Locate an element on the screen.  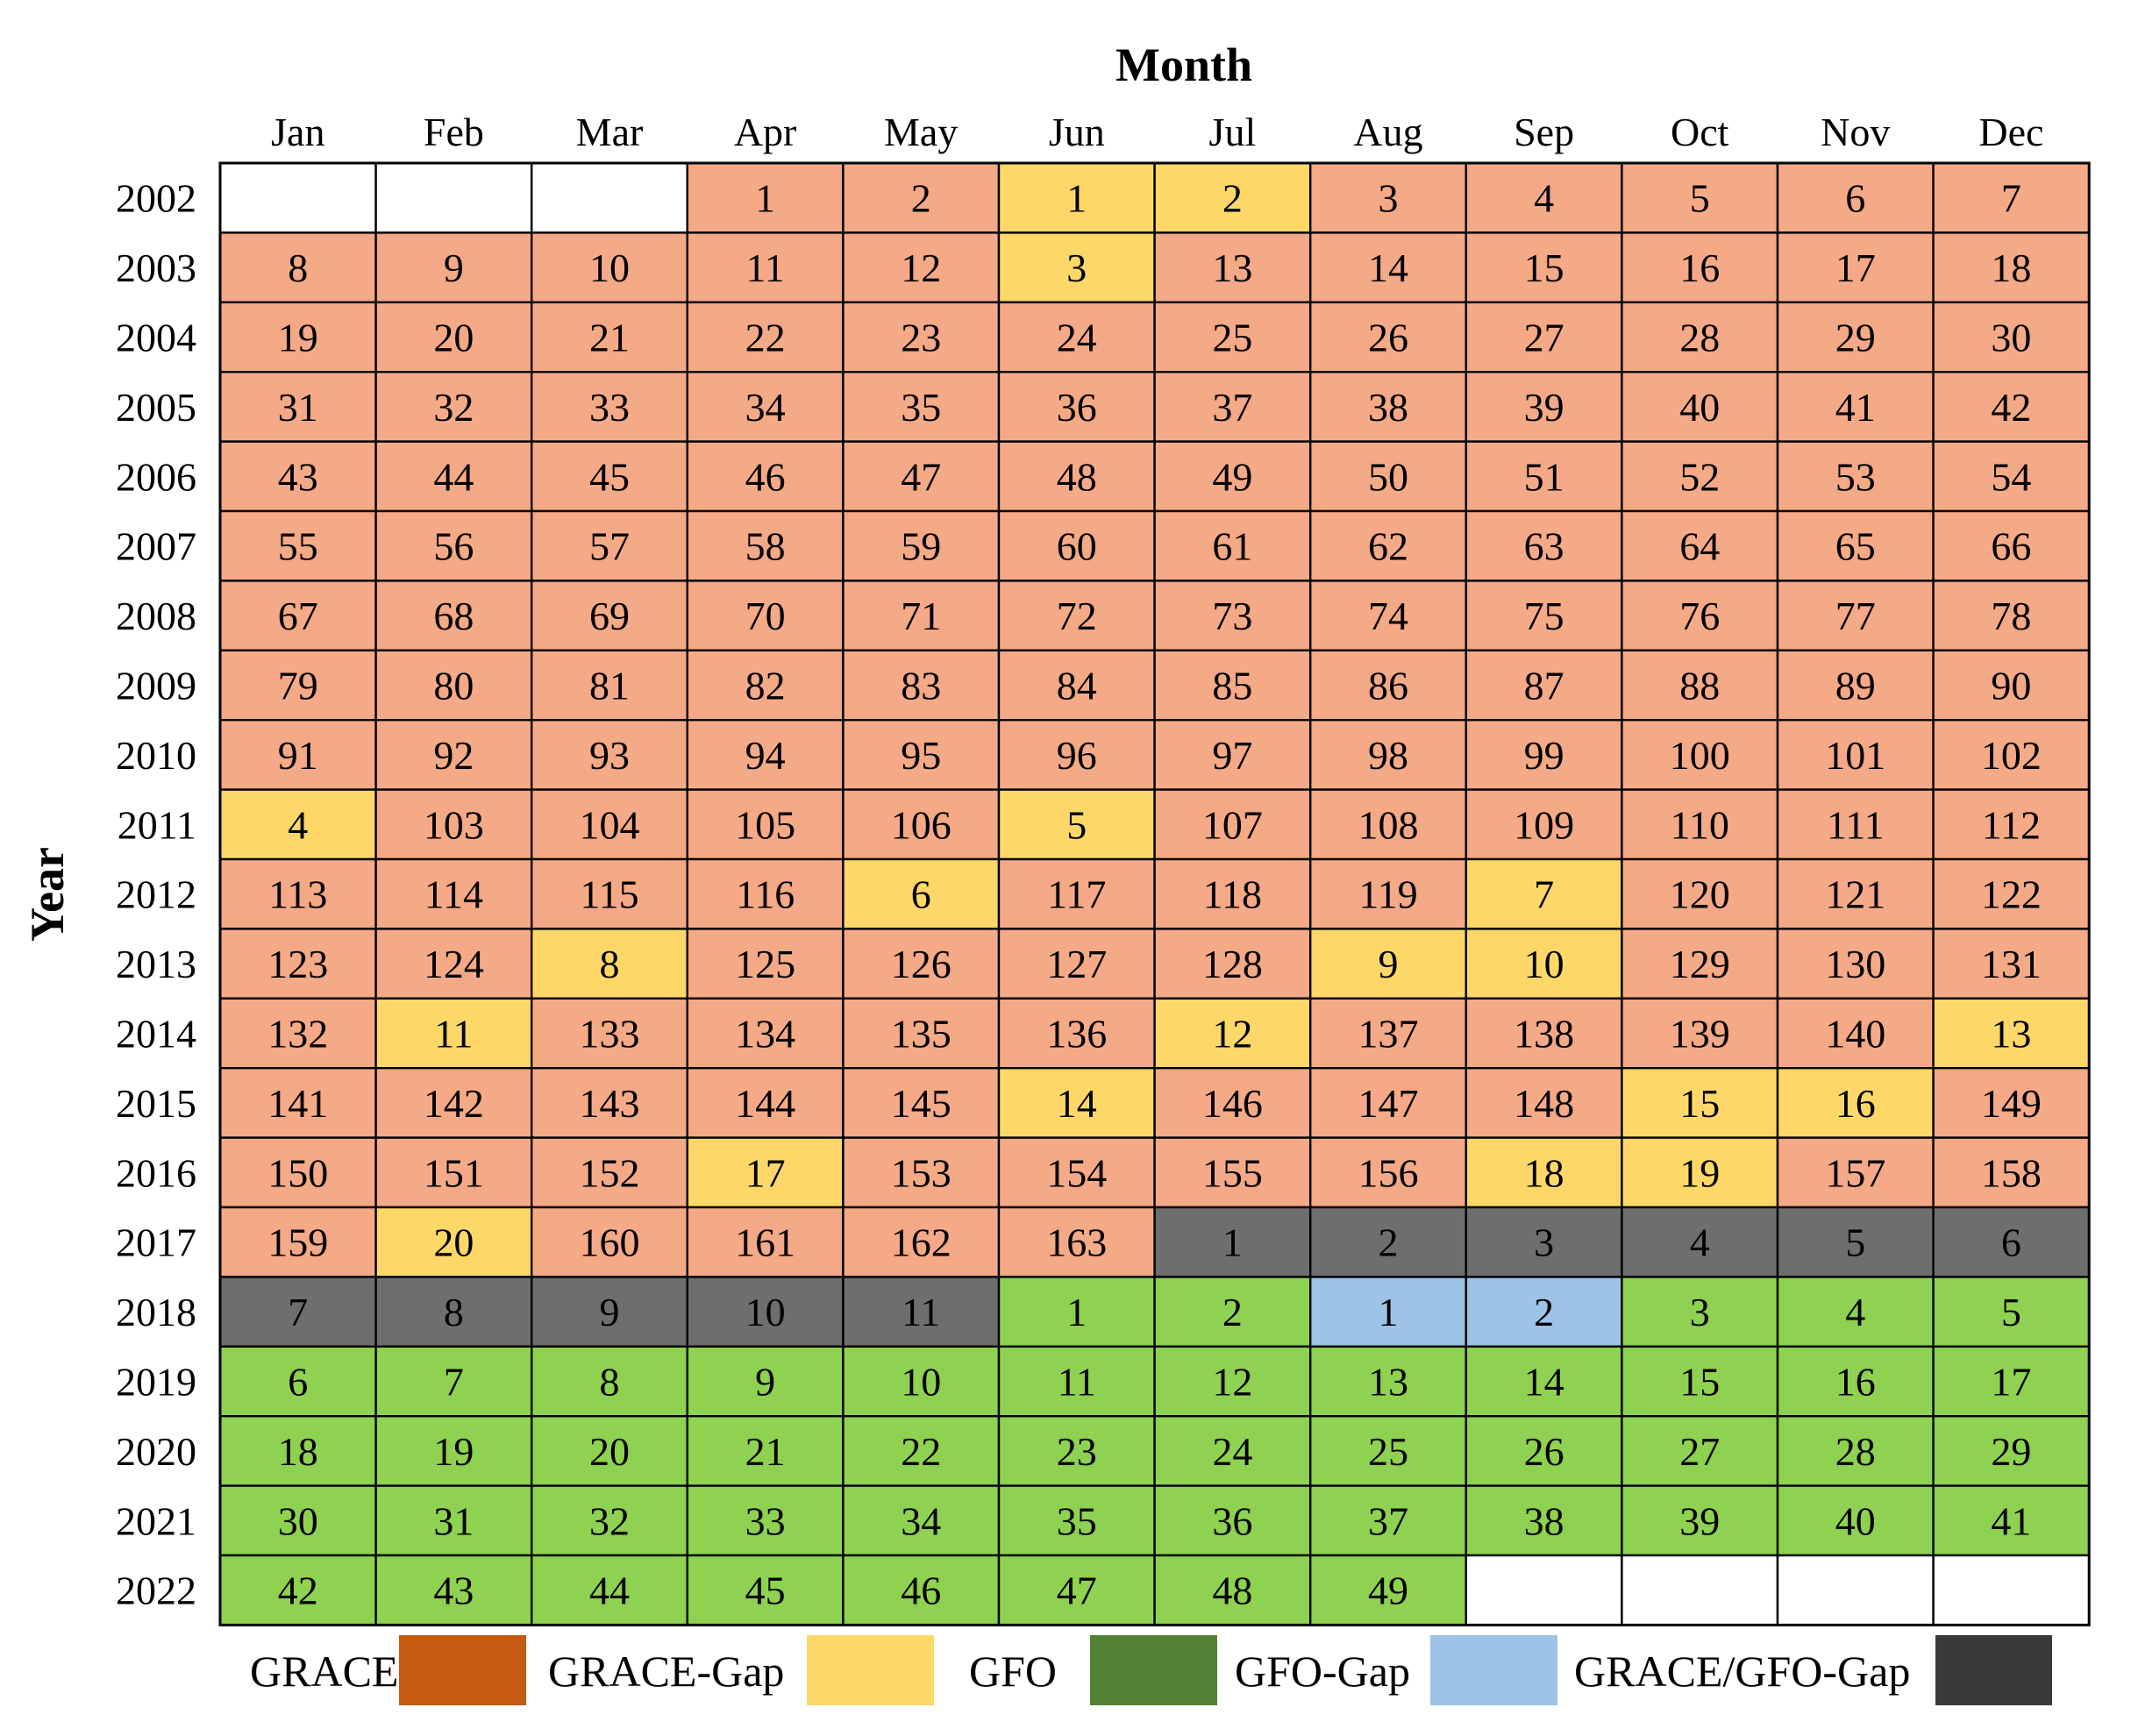
table-cell-2012-nov: 121 is located at coordinates (1855, 893).